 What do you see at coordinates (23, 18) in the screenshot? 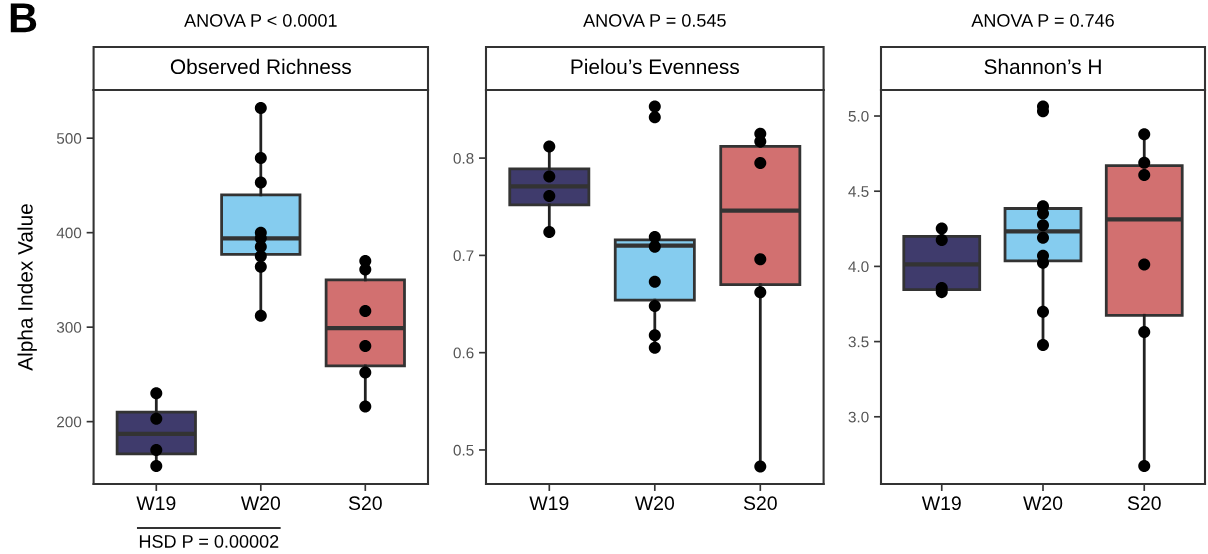
I see `text: B` at bounding box center [23, 18].